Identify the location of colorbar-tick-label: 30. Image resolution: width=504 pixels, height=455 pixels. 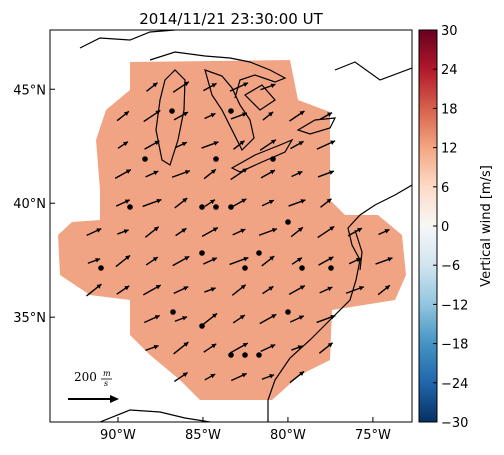
(449, 31).